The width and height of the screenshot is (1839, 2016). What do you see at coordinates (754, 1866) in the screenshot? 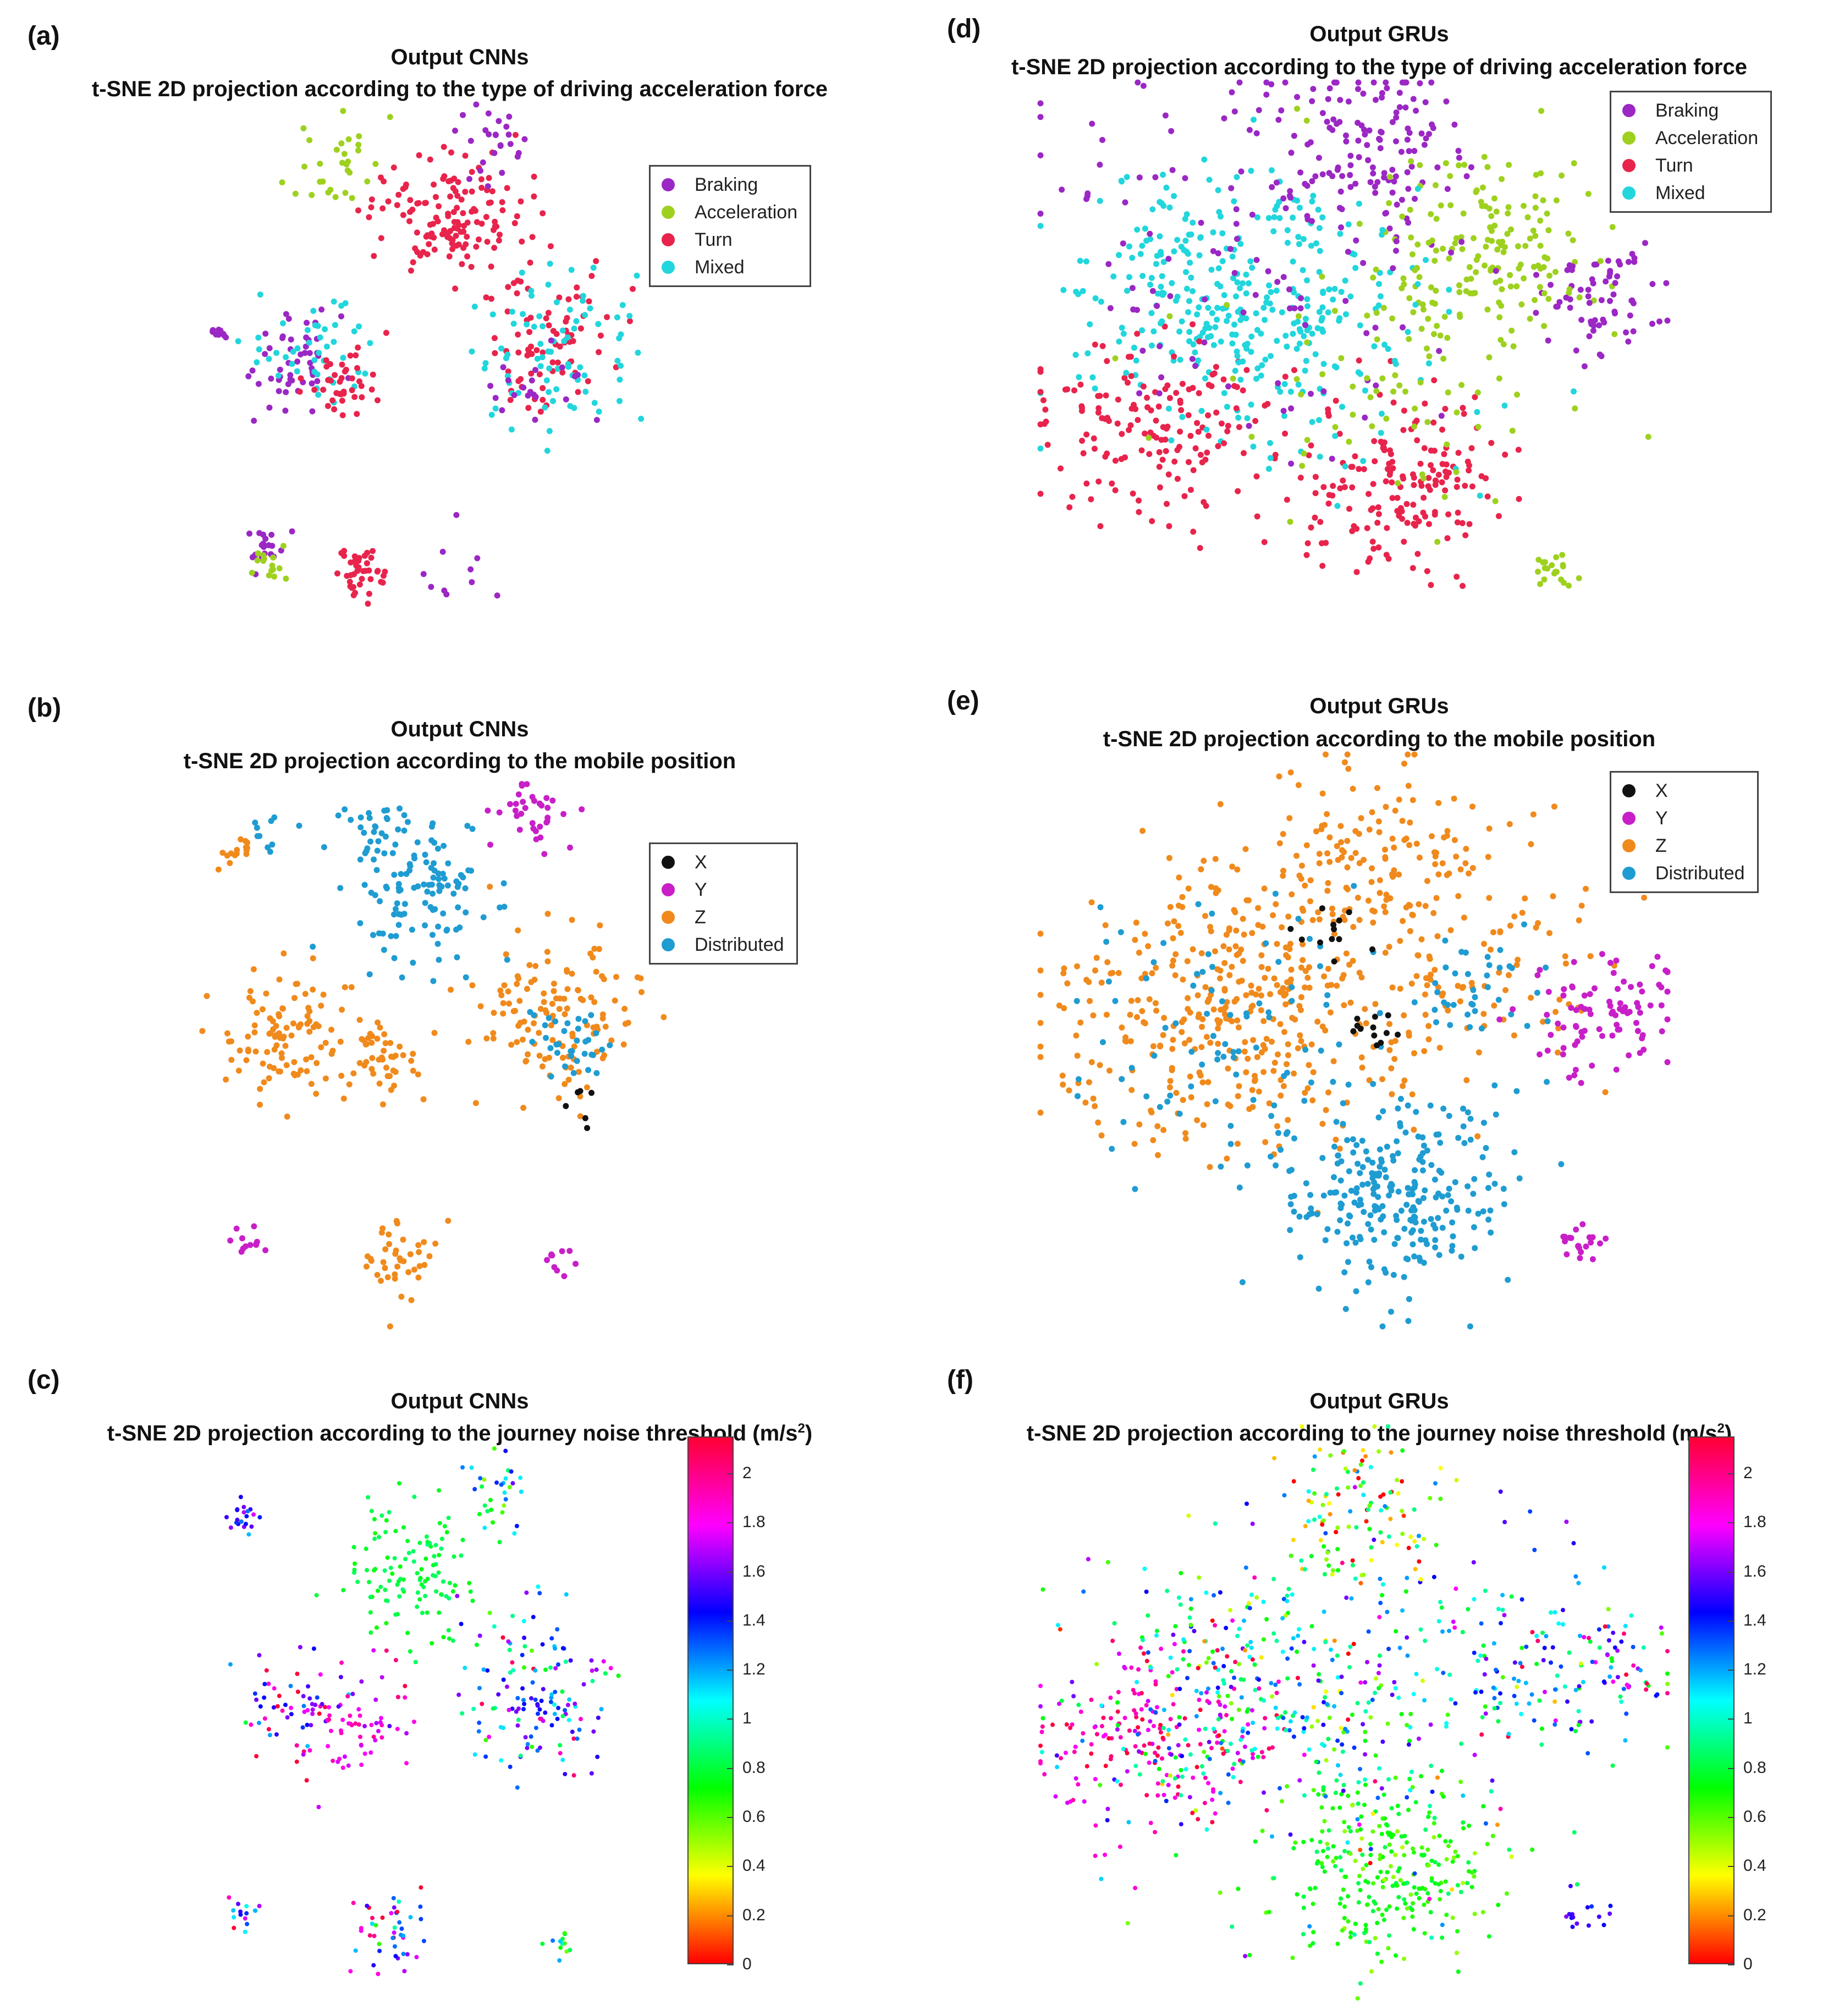
I see `colorbar-tick-label: 0.4` at bounding box center [754, 1866].